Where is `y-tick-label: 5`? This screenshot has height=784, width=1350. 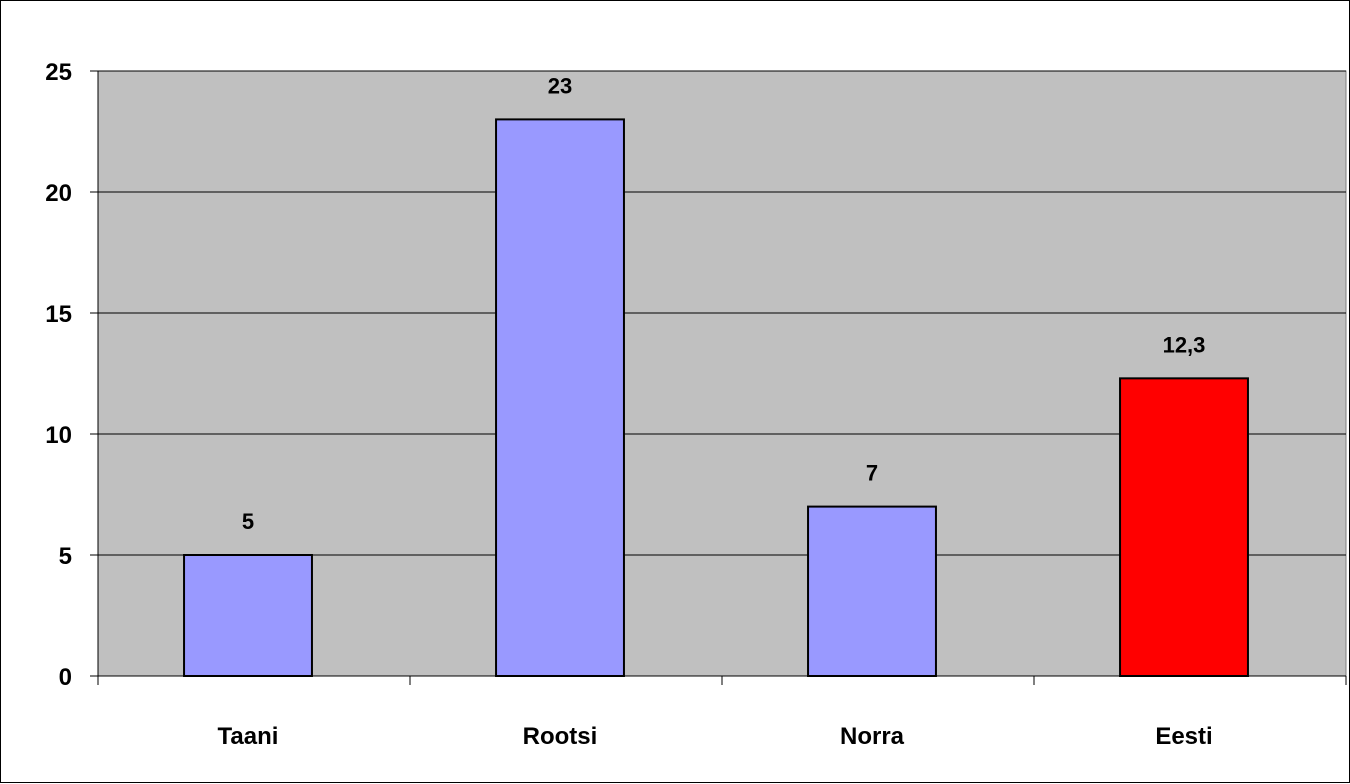 y-tick-label: 5 is located at coordinates (65, 556).